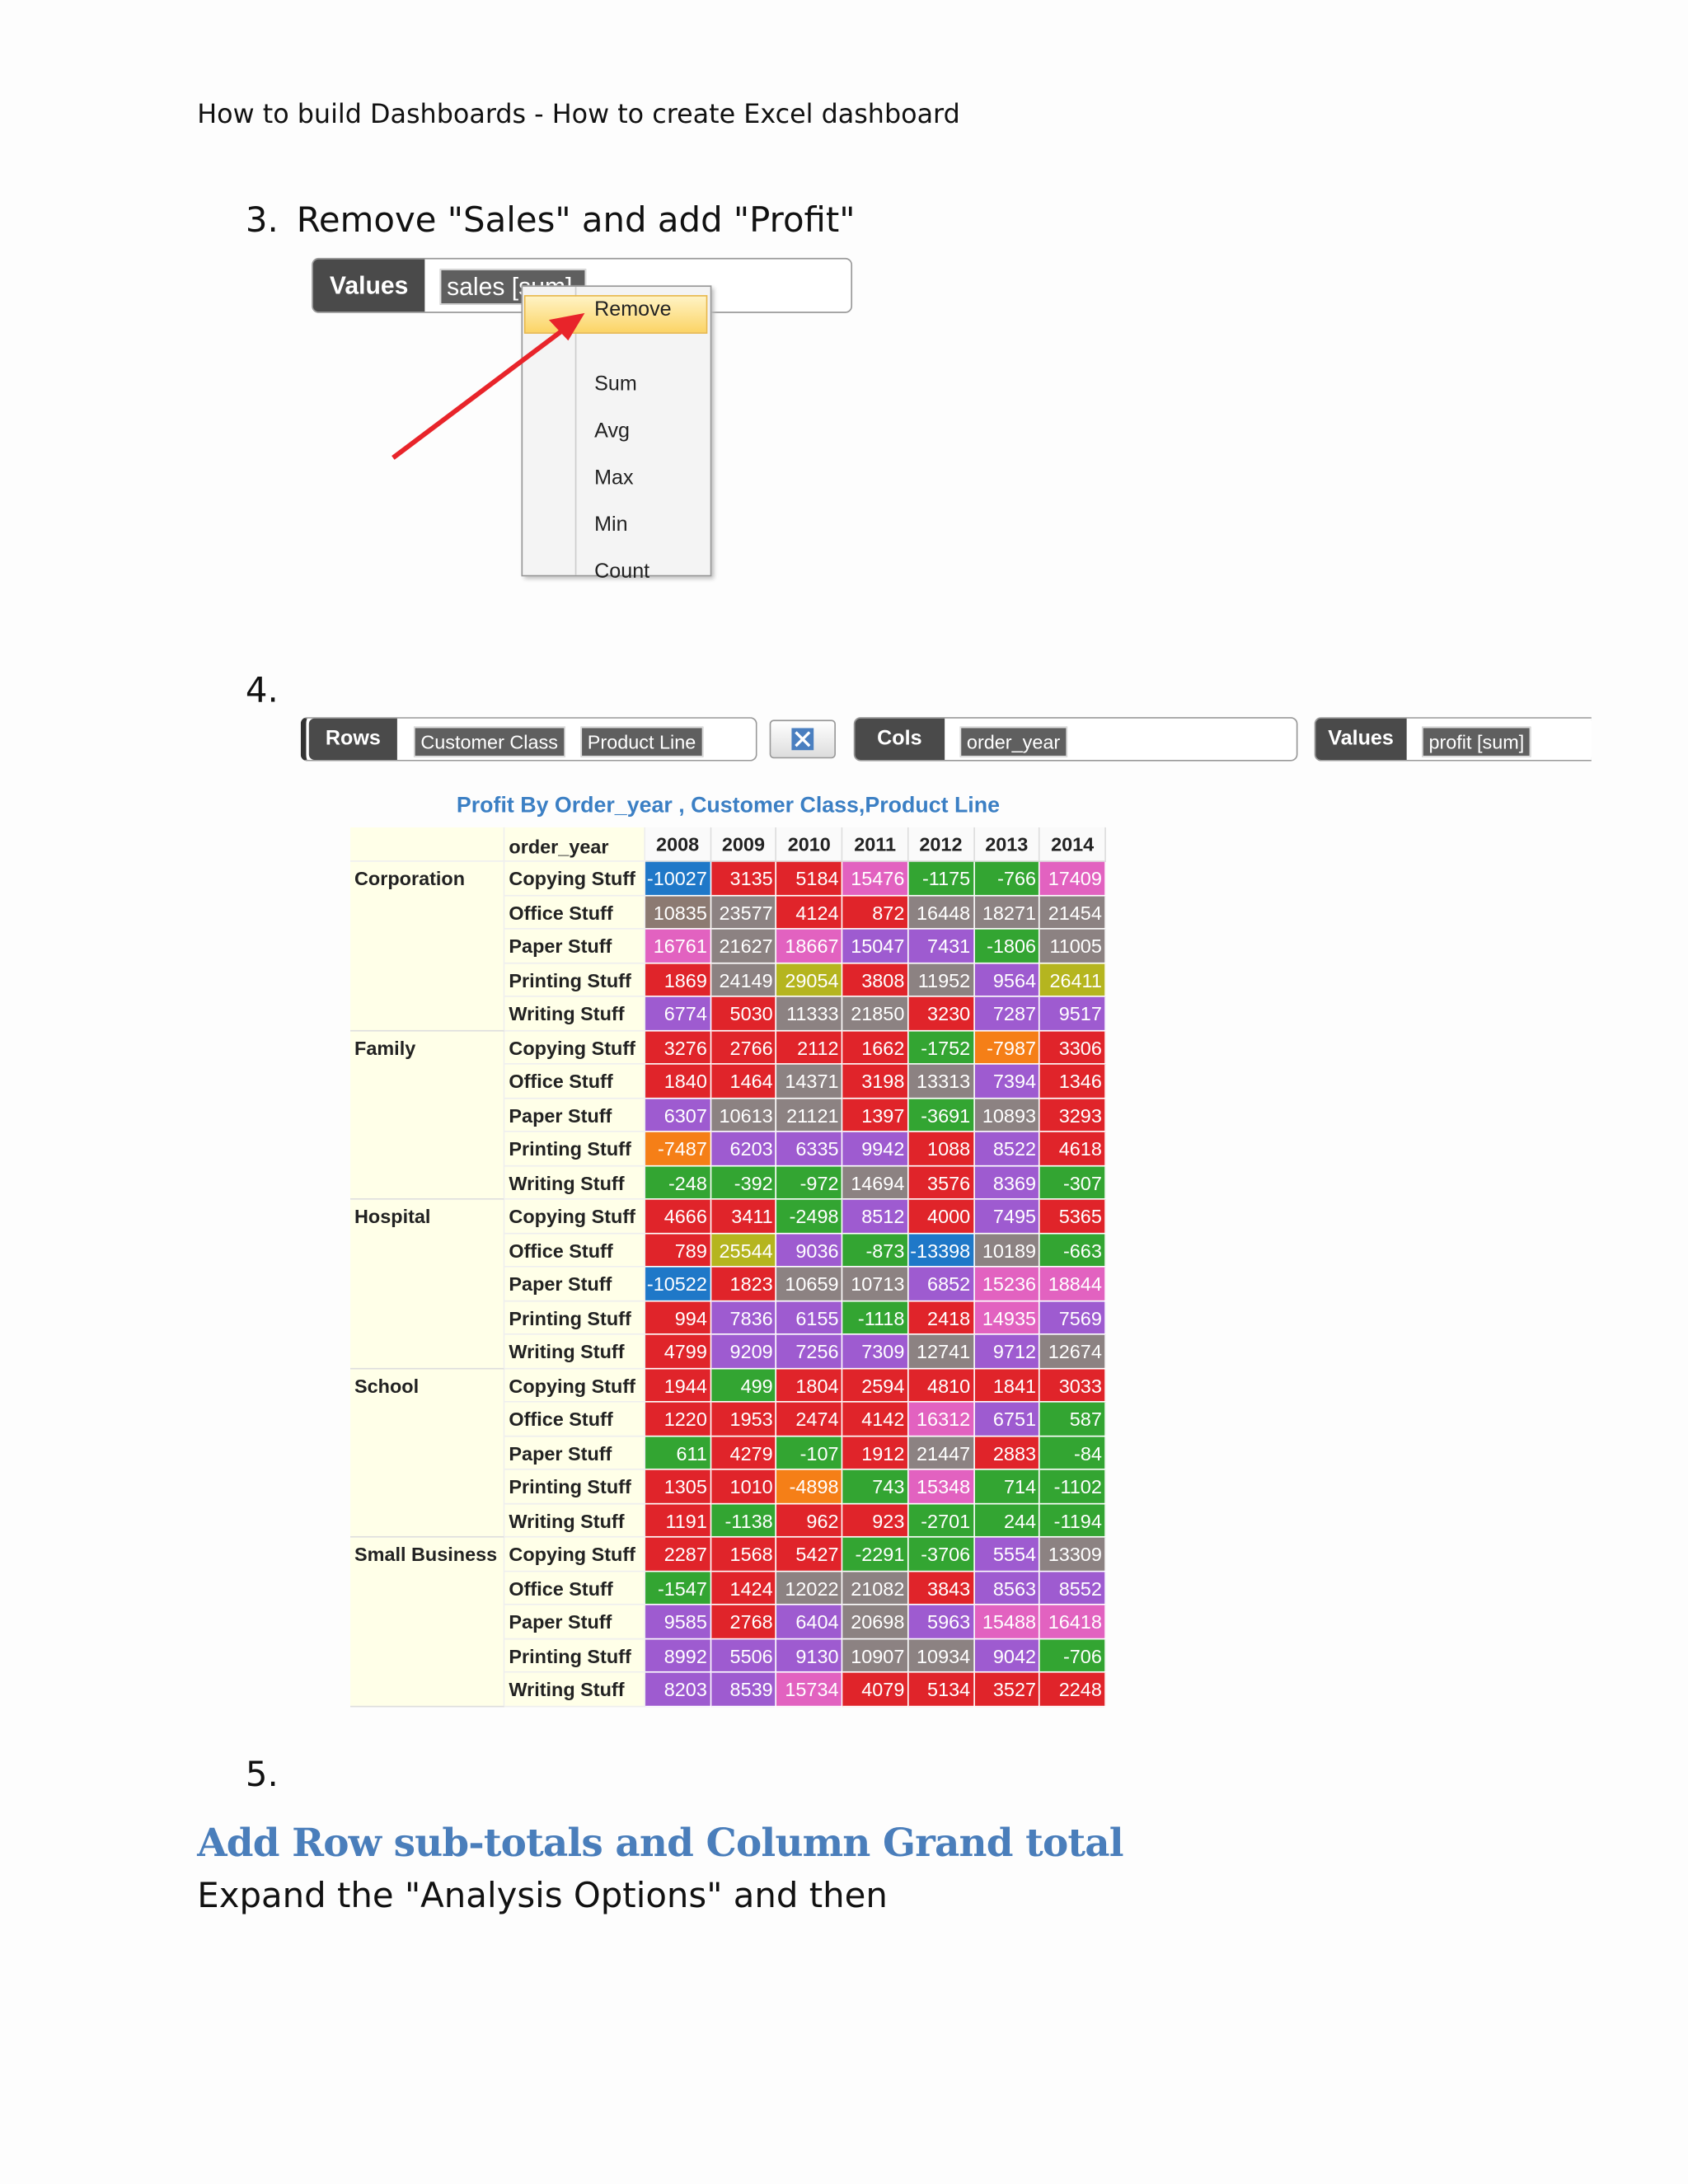  What do you see at coordinates (1073, 1285) in the screenshot?
I see `value-cell: 18844` at bounding box center [1073, 1285].